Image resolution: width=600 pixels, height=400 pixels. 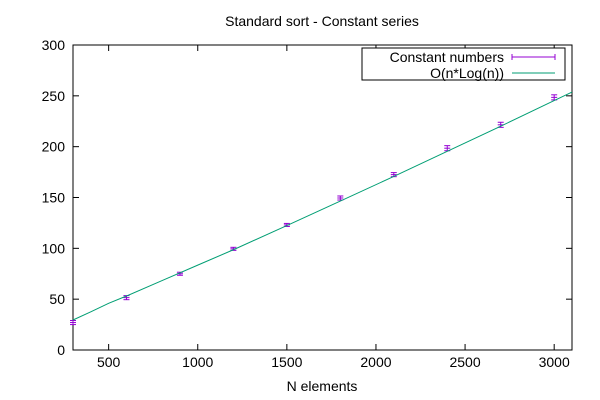 I want to click on y-tick-label: 250, so click(x=54, y=96).